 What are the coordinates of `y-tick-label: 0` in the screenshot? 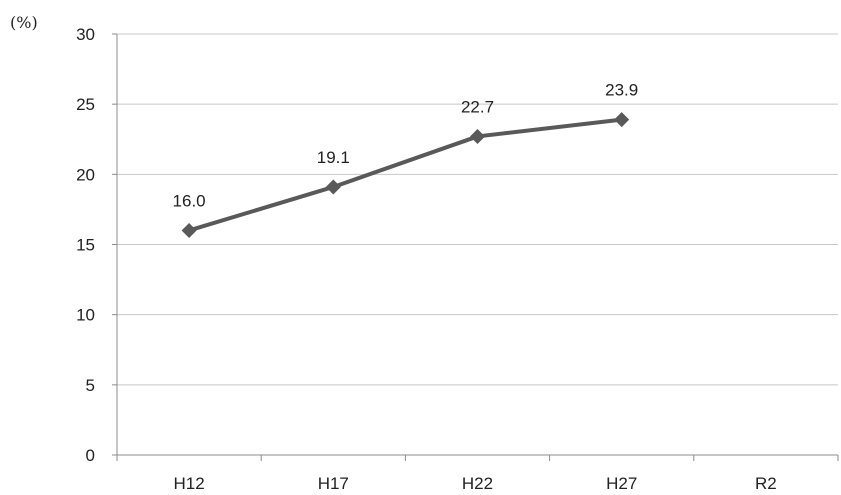 It's located at (90, 455).